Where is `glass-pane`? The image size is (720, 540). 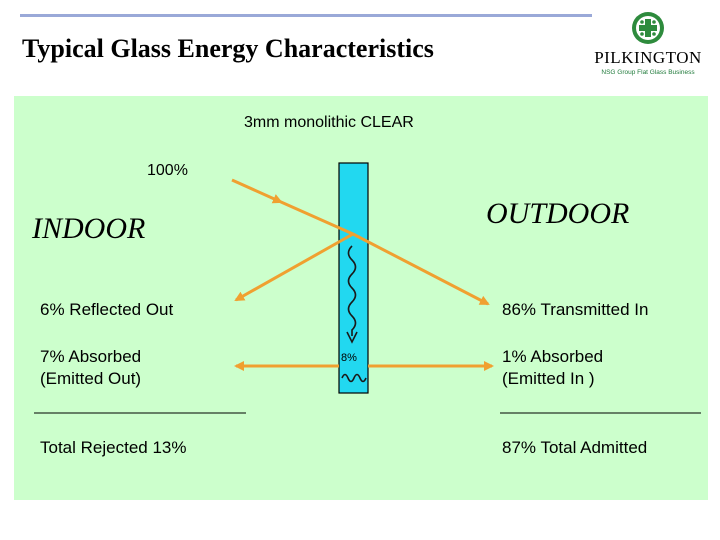
glass-pane is located at coordinates (353, 278).